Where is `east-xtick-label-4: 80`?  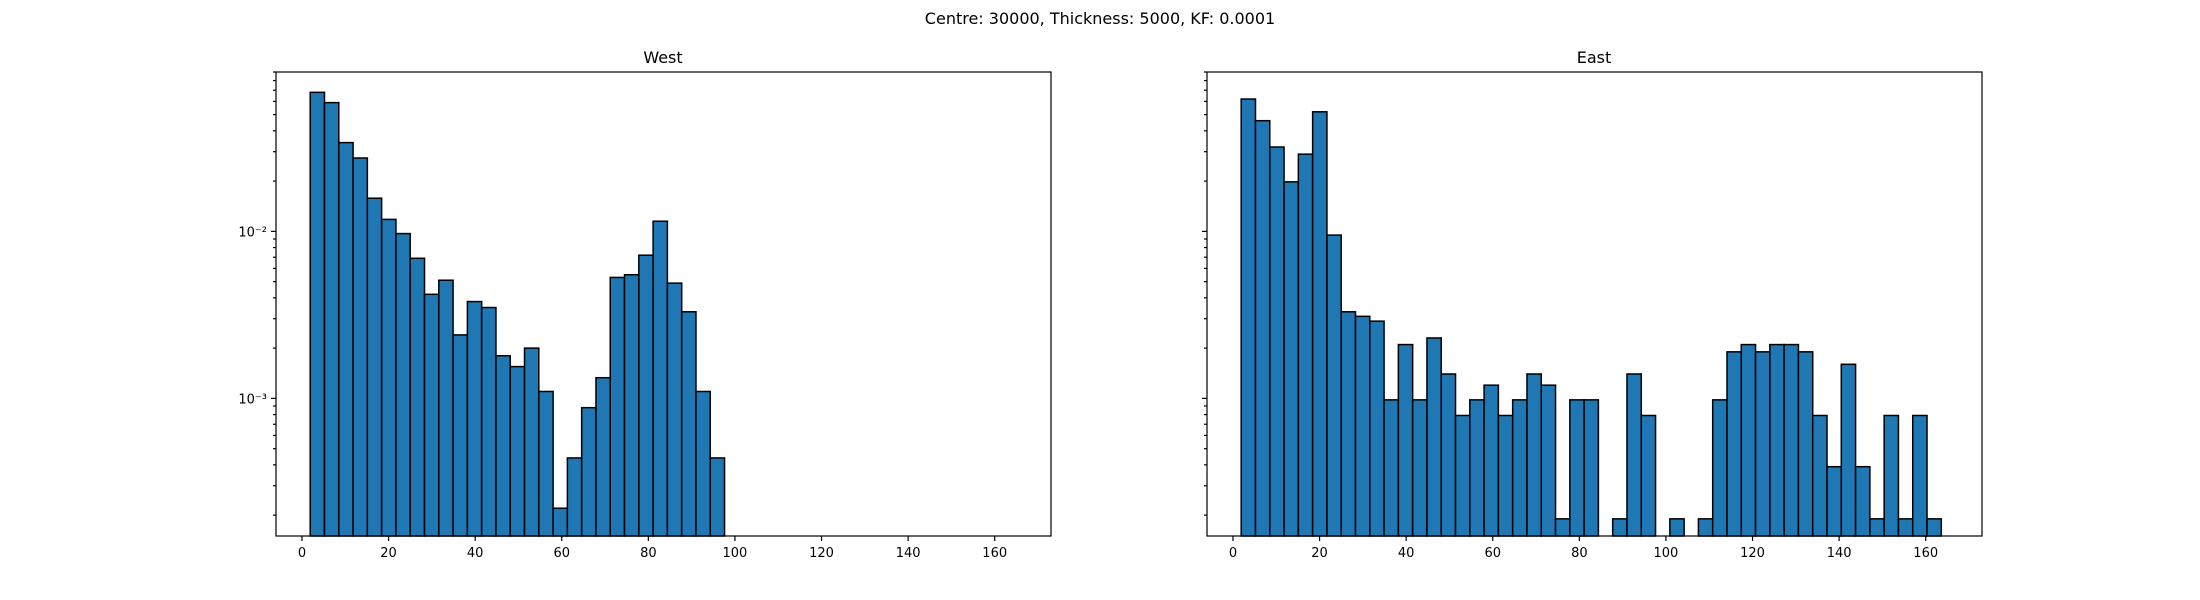
east-xtick-label-4: 80 is located at coordinates (1579, 553).